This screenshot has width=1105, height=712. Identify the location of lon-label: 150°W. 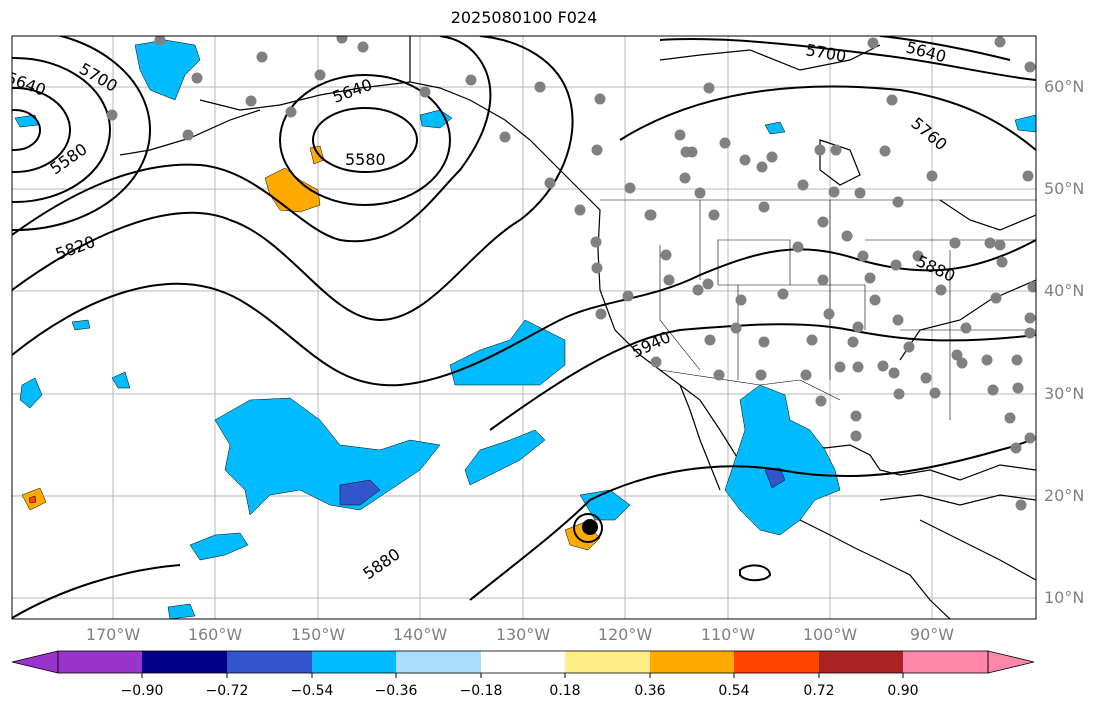
(318, 634).